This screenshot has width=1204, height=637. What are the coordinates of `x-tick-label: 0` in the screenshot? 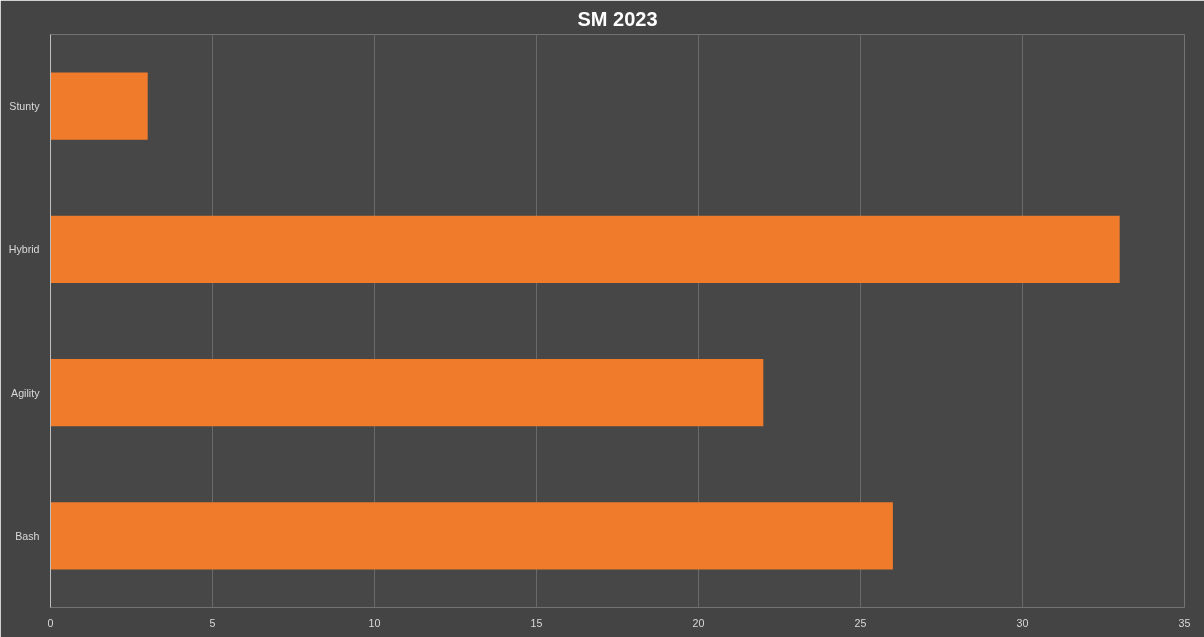 It's located at (50, 622).